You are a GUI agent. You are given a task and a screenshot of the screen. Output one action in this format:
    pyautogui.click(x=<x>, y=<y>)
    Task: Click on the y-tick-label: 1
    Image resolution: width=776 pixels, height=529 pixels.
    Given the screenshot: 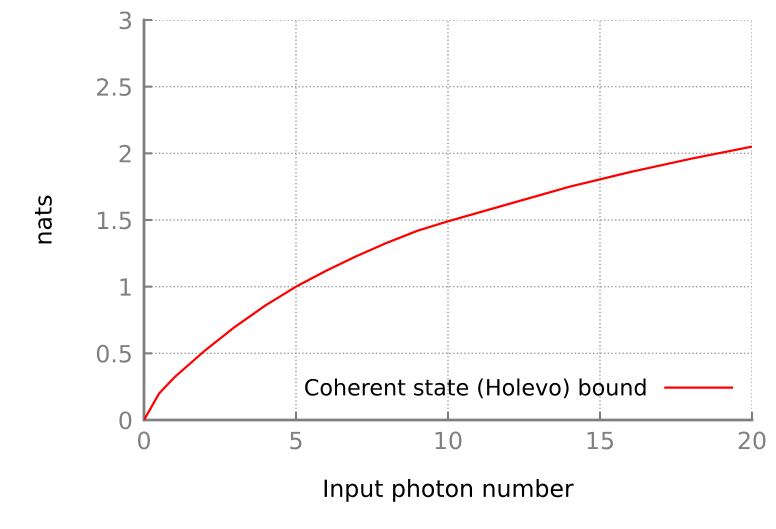 What is the action you would take?
    pyautogui.click(x=125, y=287)
    